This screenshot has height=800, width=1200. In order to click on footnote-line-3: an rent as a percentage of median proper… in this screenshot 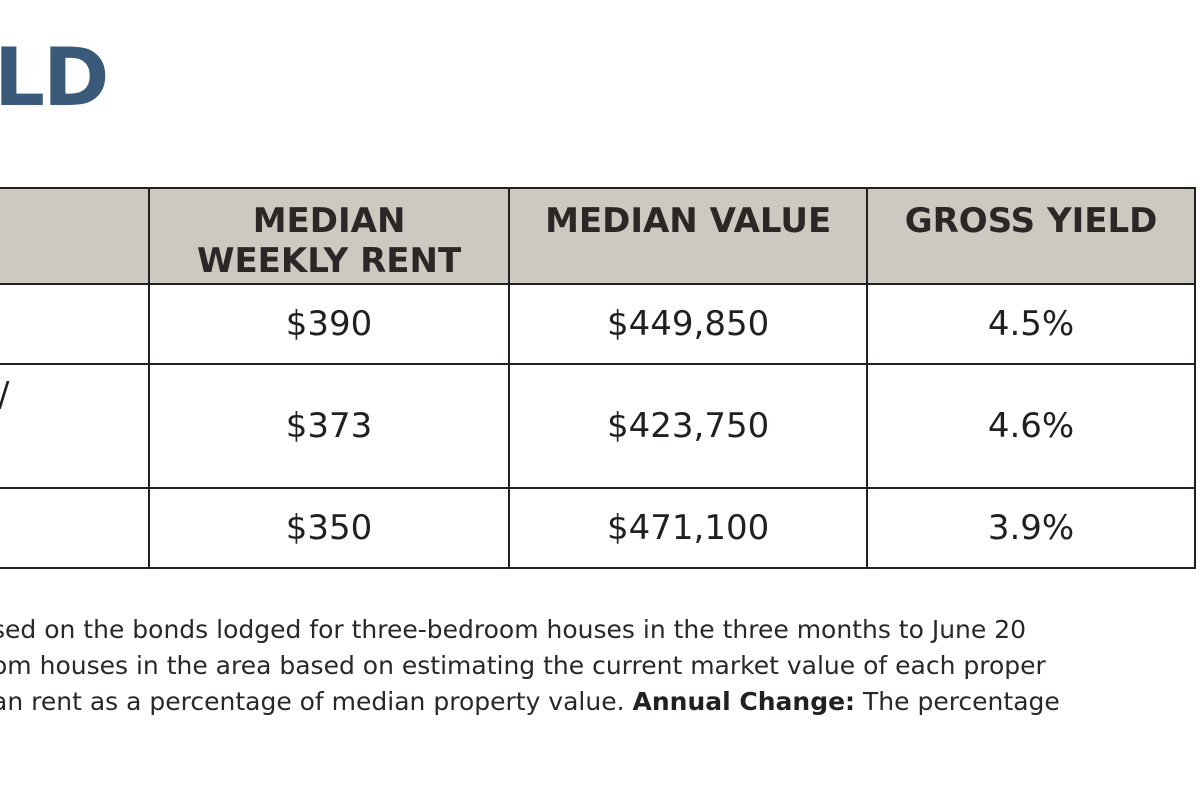, I will do `click(600, 702)`.